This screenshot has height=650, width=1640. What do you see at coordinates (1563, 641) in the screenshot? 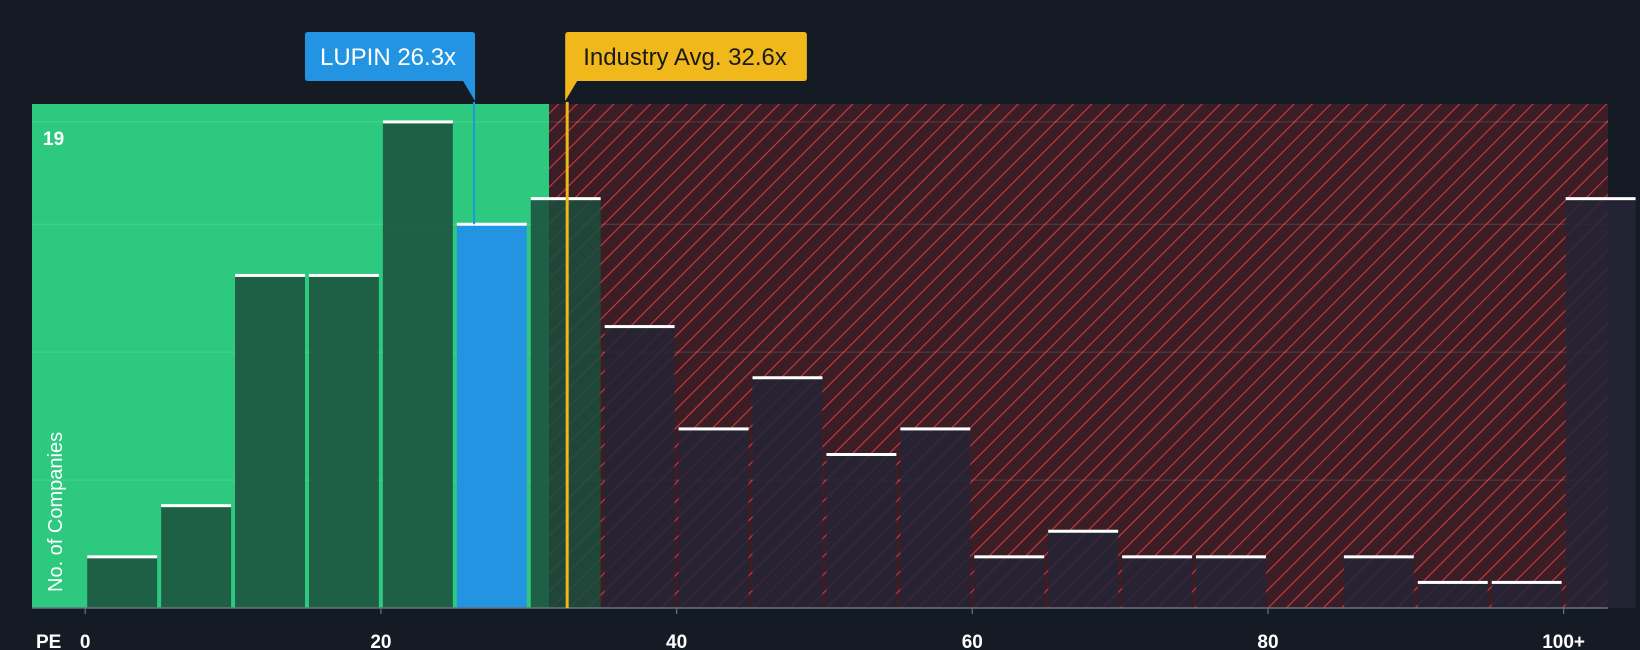
I see `x-tick-label-last: 100+` at bounding box center [1563, 641].